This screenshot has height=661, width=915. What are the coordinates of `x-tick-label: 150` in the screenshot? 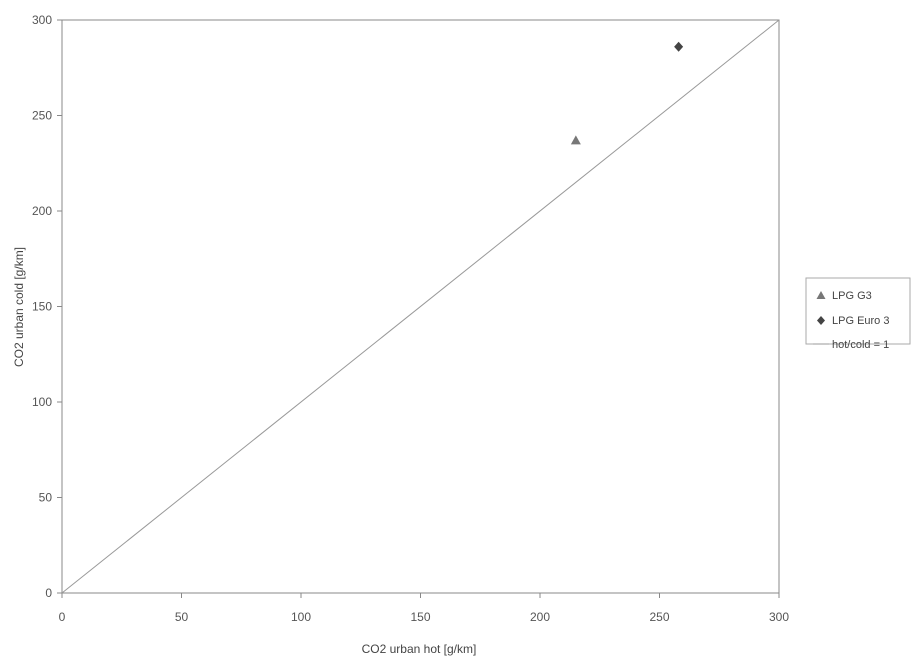 It's located at (420, 617).